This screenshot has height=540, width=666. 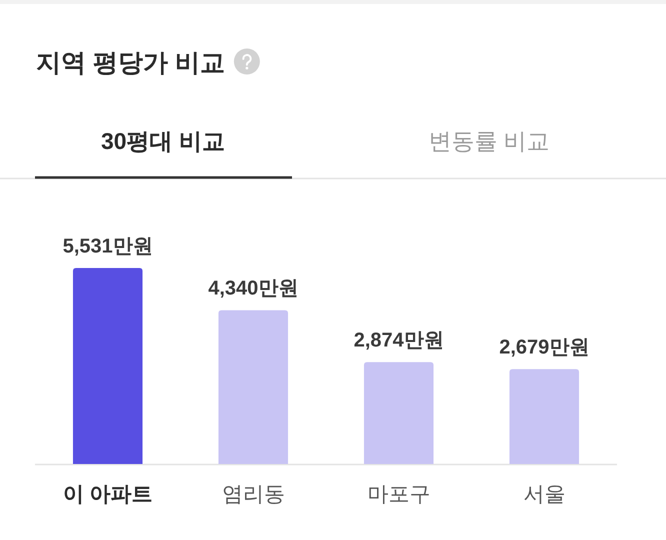 I want to click on data-label: 5,531만원, so click(x=107, y=247).